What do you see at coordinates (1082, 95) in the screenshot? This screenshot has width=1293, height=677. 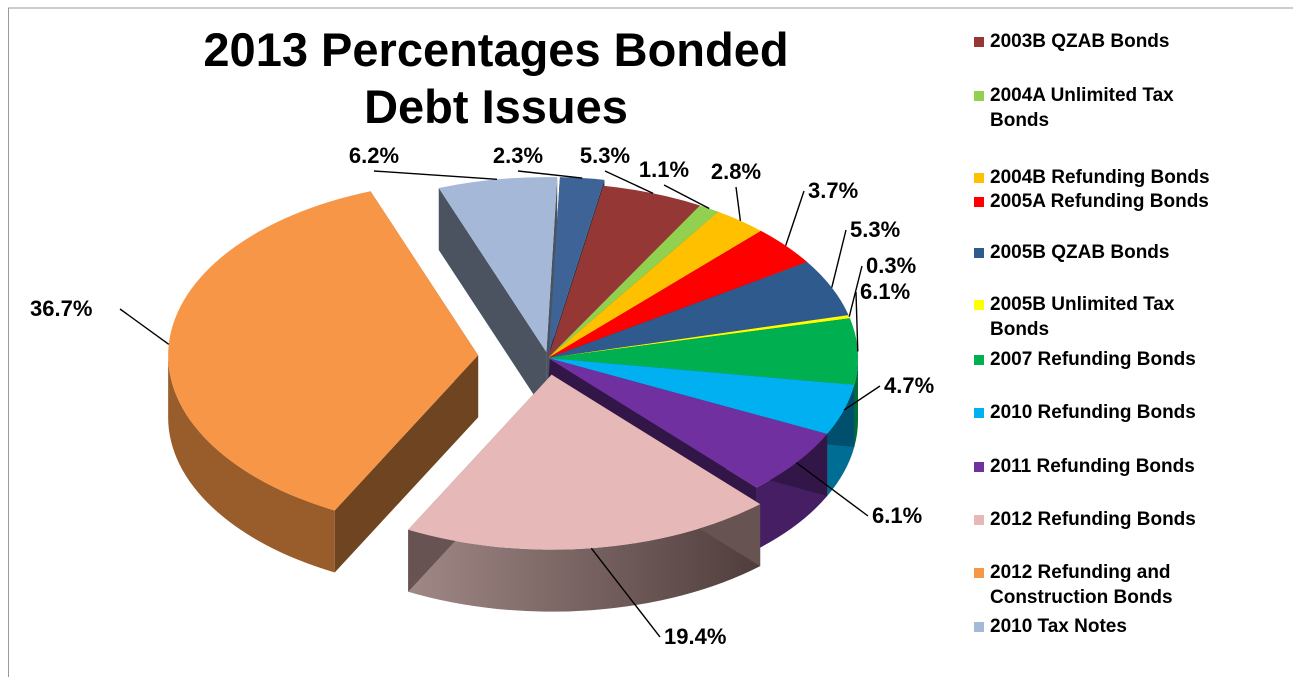 I see `legend-label-2004a-unlimited-tax-bonds: 2004A Unlimited Tax` at bounding box center [1082, 95].